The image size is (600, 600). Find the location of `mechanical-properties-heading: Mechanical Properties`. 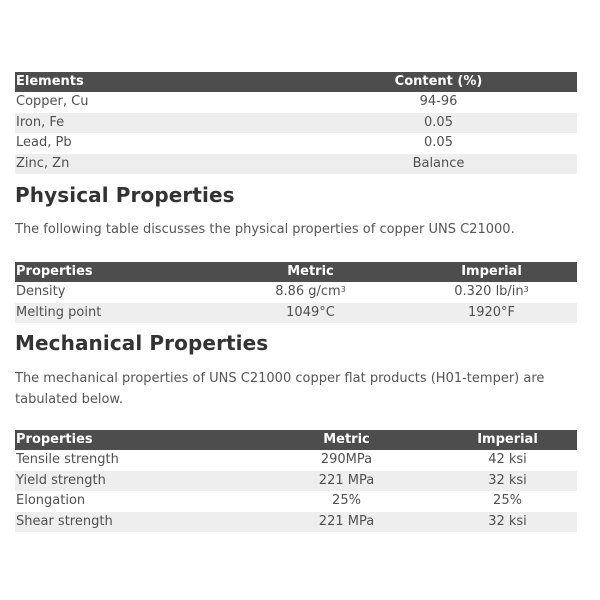

mechanical-properties-heading: Mechanical Properties is located at coordinates (142, 343).